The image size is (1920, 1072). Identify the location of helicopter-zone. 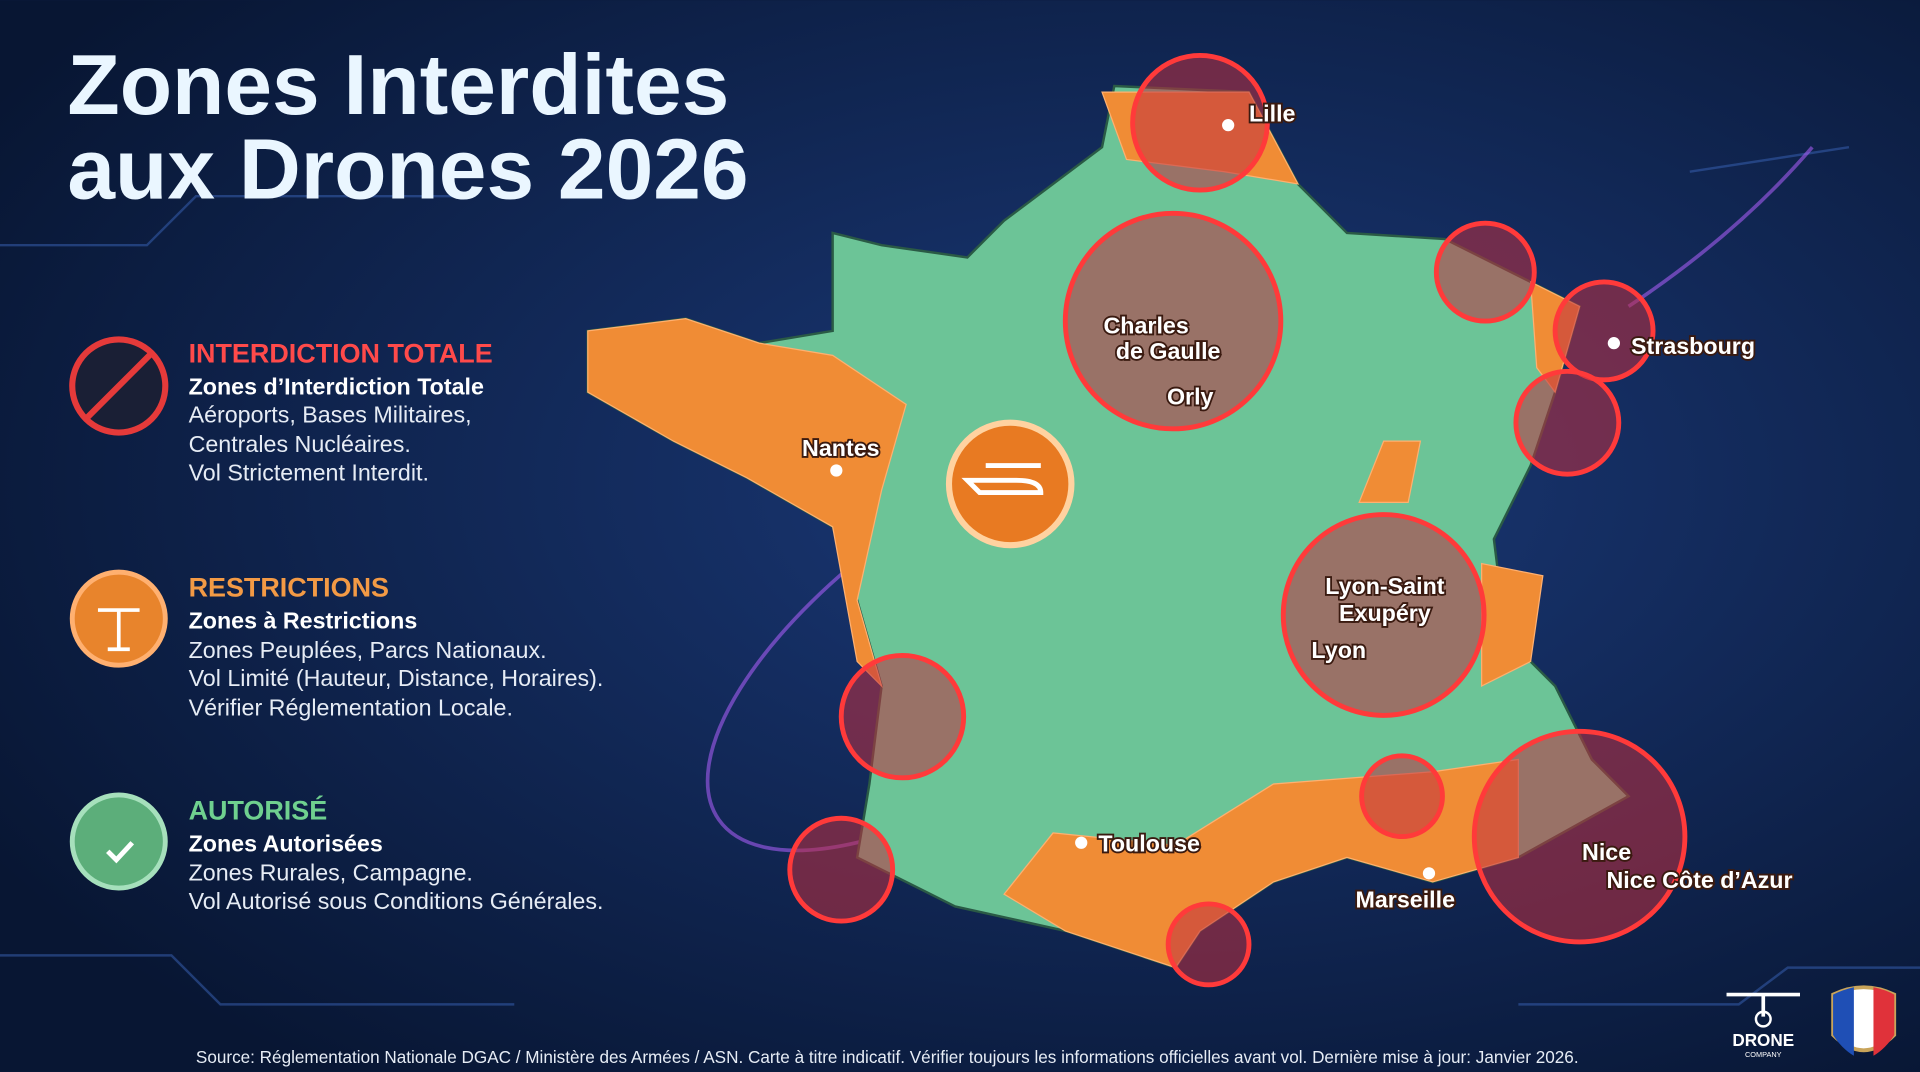
(1010, 484).